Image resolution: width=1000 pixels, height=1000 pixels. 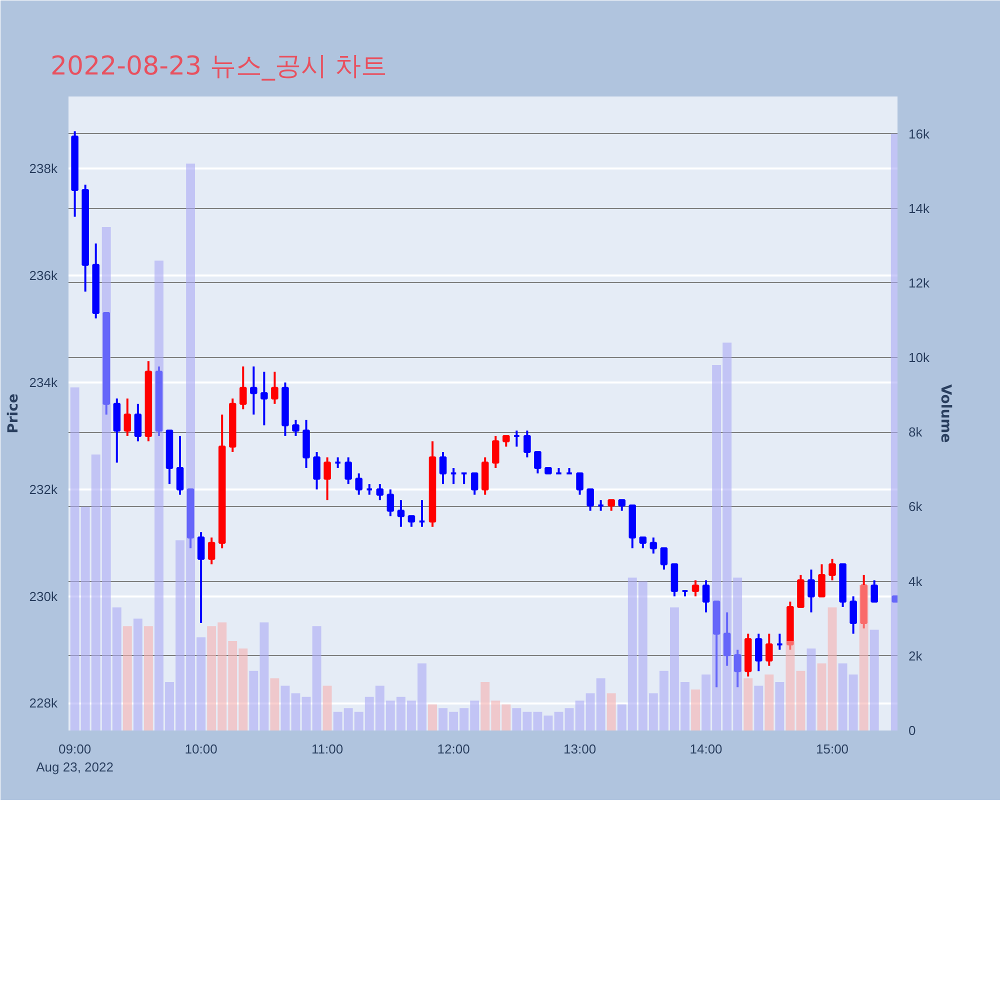 I want to click on x-tick-label: 14:00, so click(x=706, y=749).